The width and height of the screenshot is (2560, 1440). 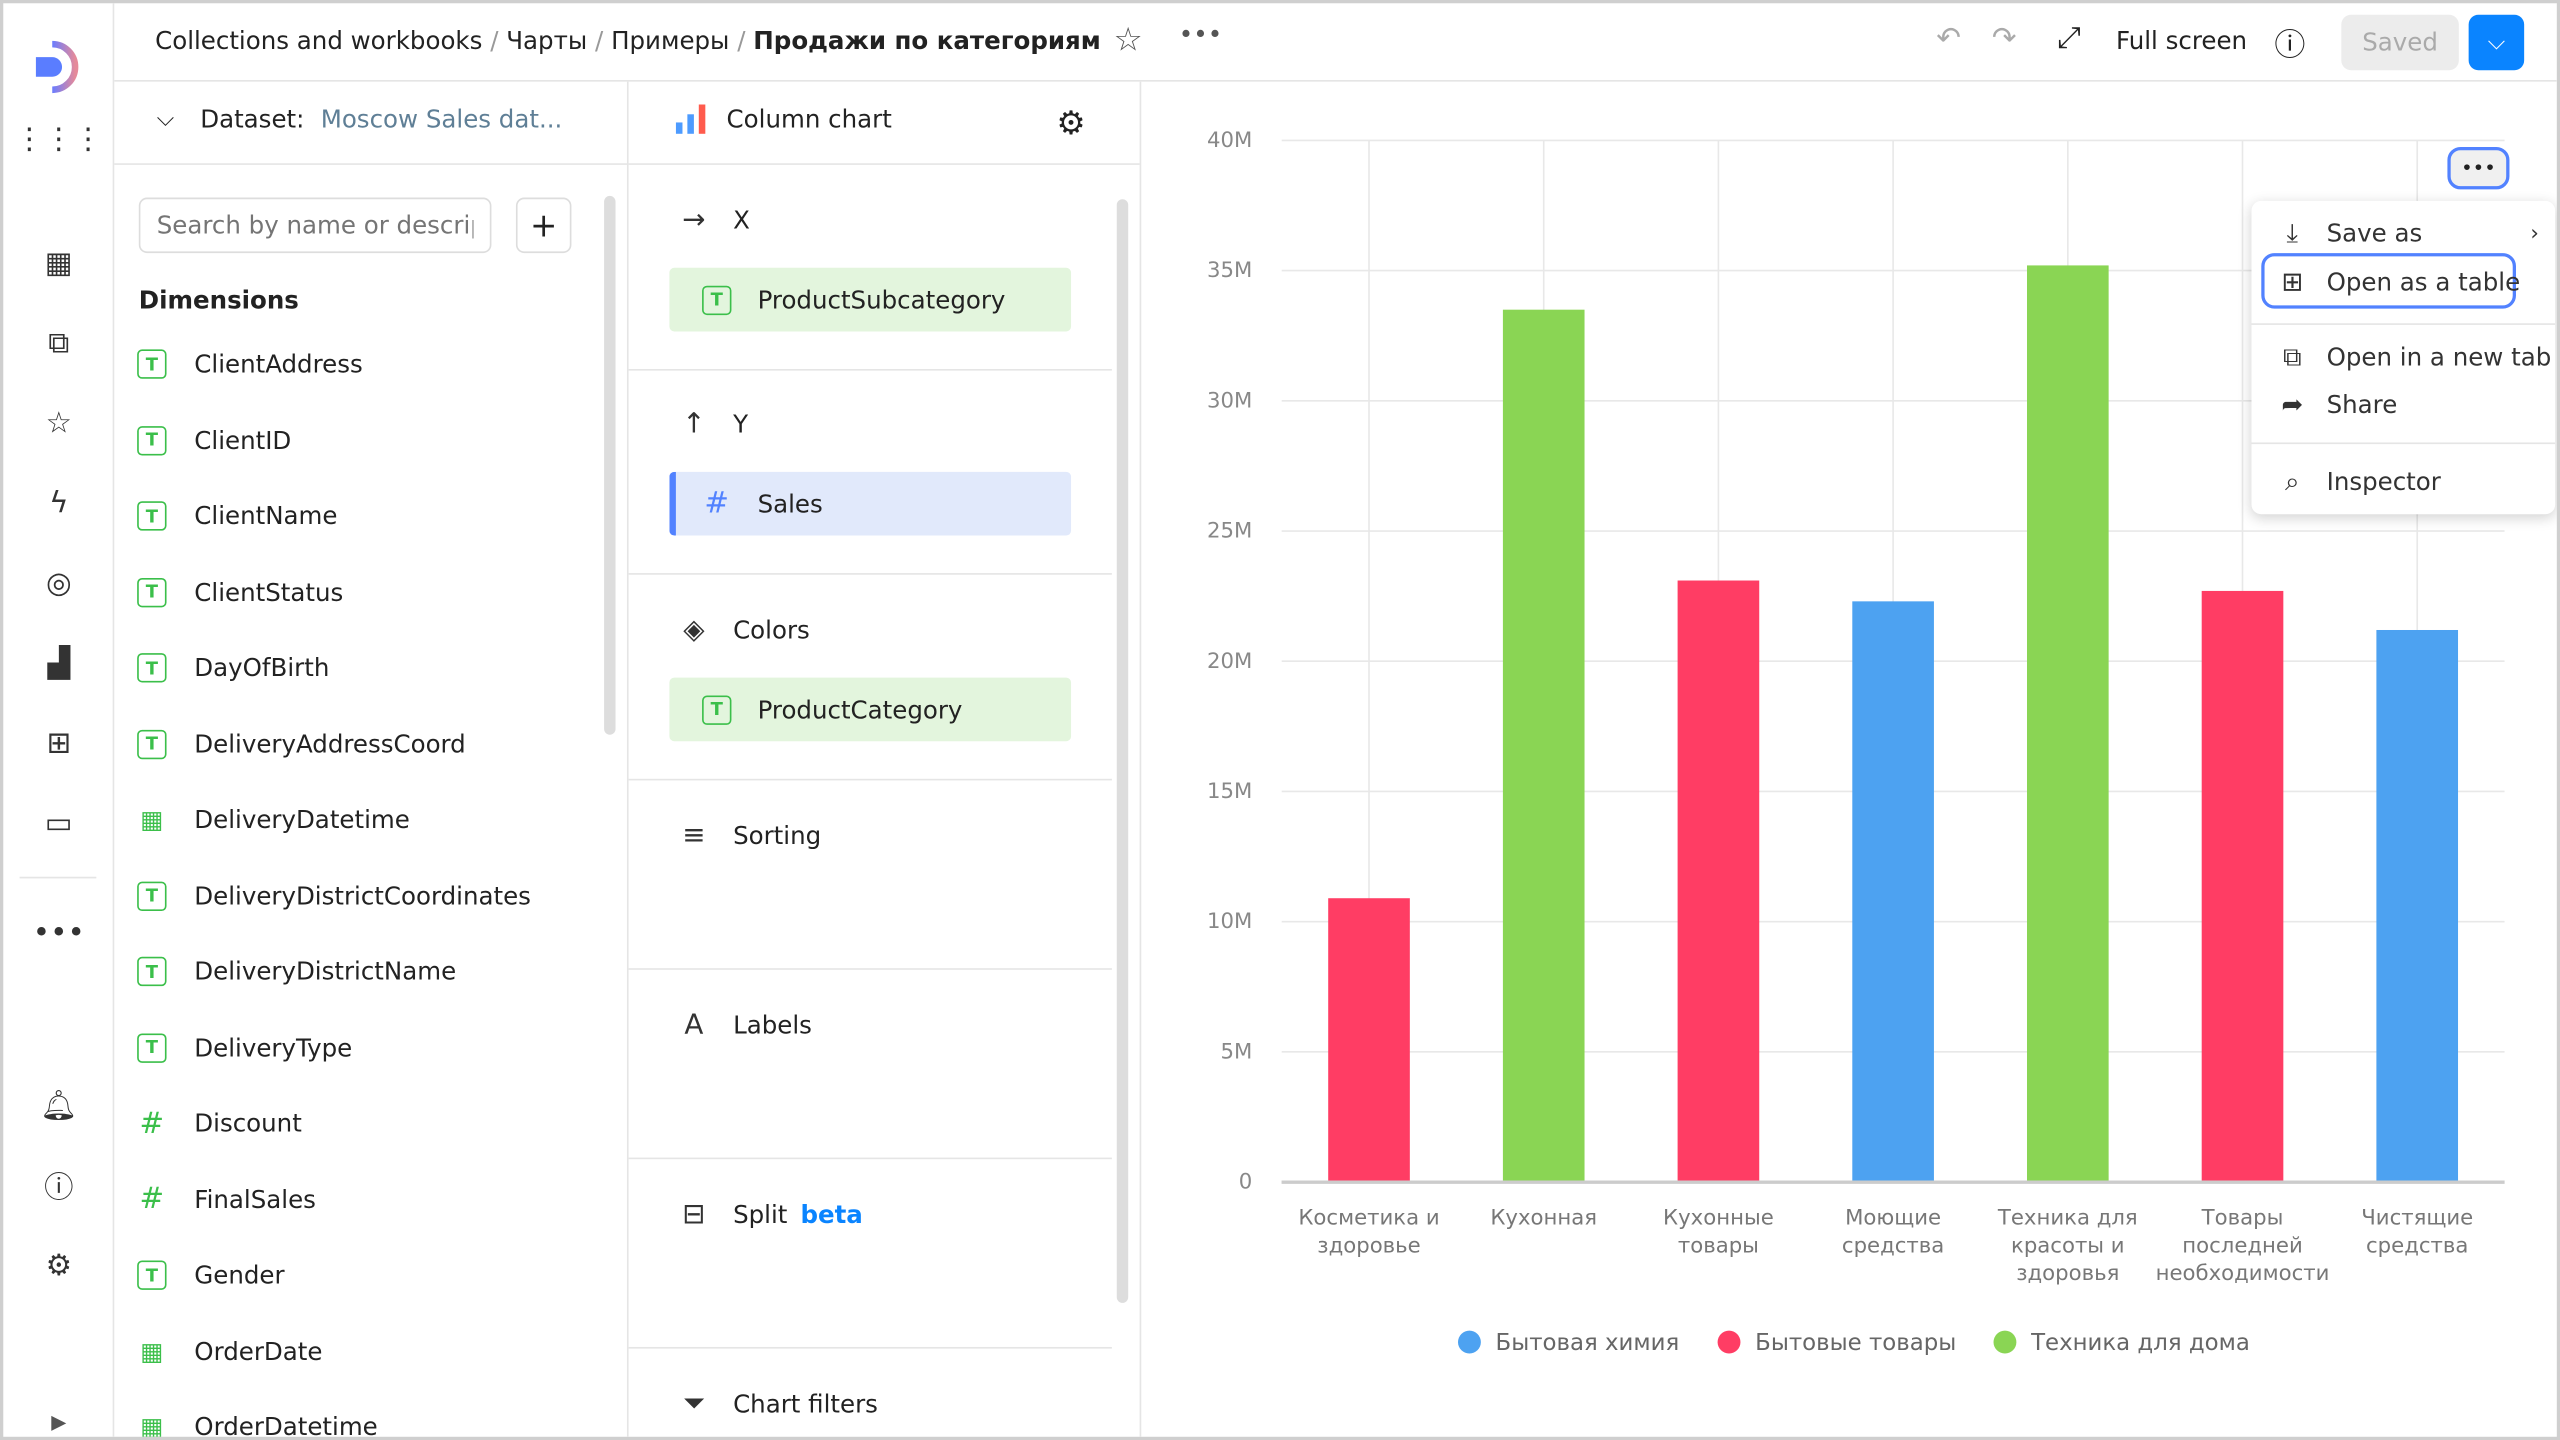 I want to click on dimension-label: DeliveryDistrictCoordinates, so click(x=362, y=895).